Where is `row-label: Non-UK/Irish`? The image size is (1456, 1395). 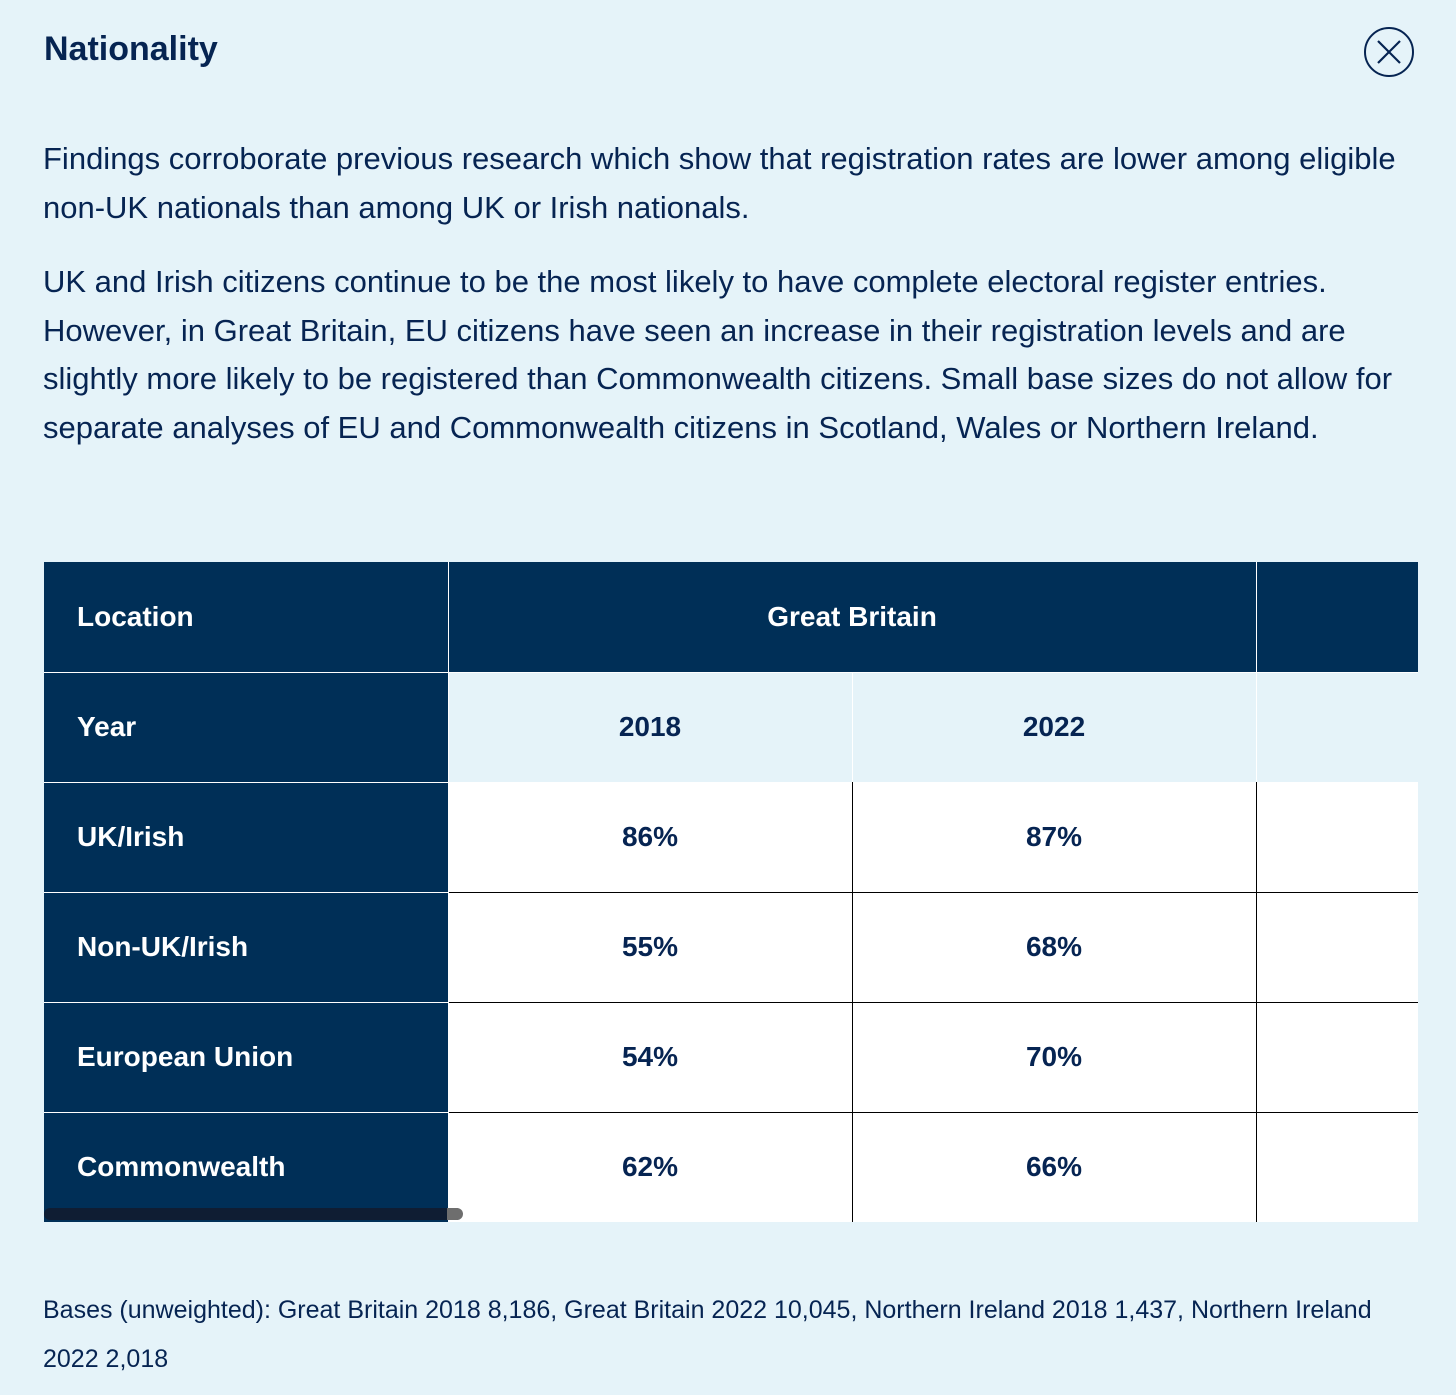 row-label: Non-UK/Irish is located at coordinates (246, 946).